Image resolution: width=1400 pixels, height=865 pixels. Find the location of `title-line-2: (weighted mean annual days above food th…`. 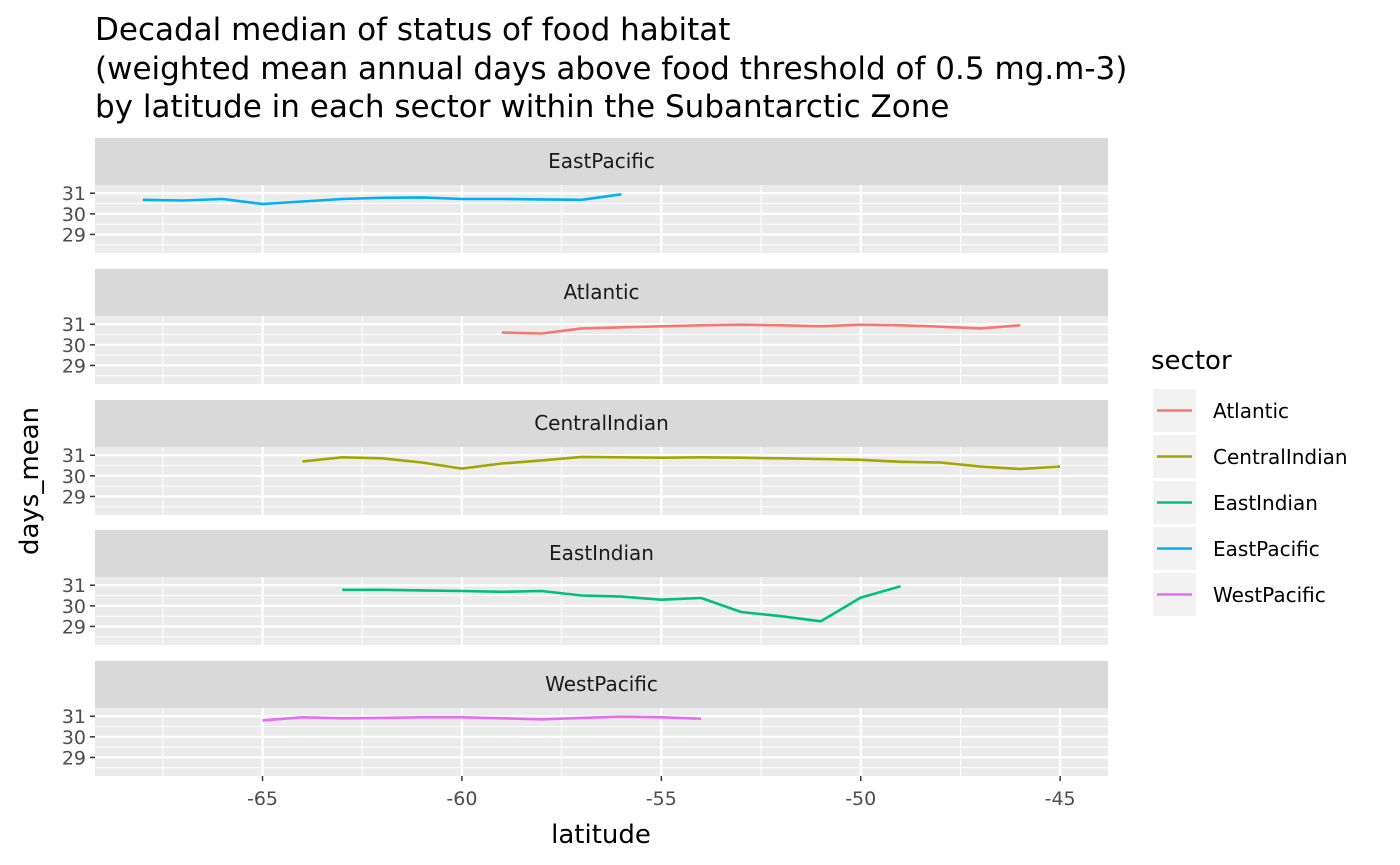

title-line-2: (weighted mean annual days above food th… is located at coordinates (611, 69).